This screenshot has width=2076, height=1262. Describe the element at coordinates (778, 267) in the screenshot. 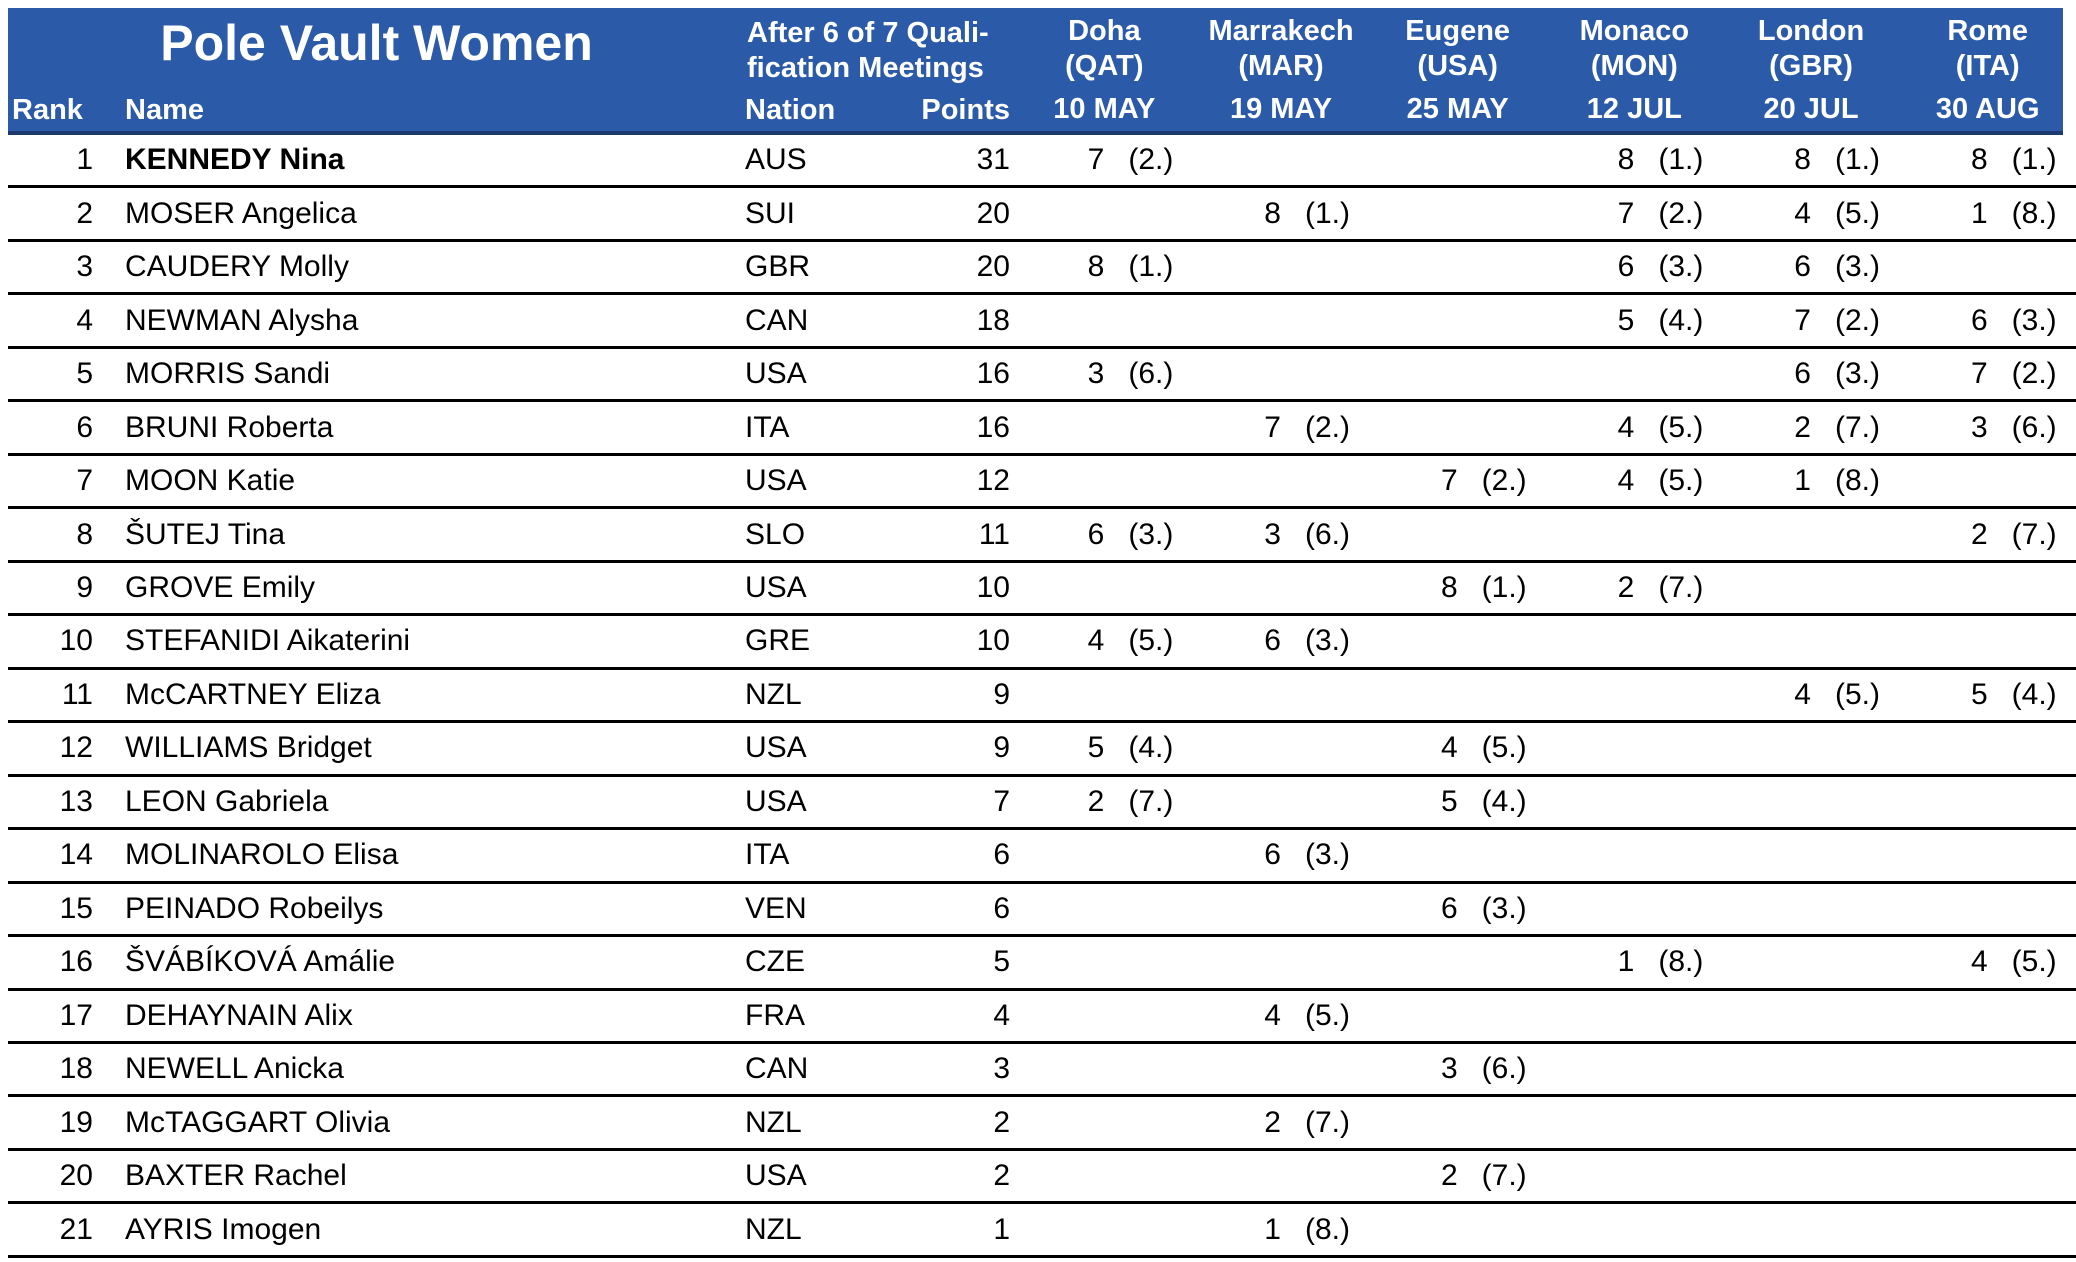

I see `nation-cell: GBR` at that location.